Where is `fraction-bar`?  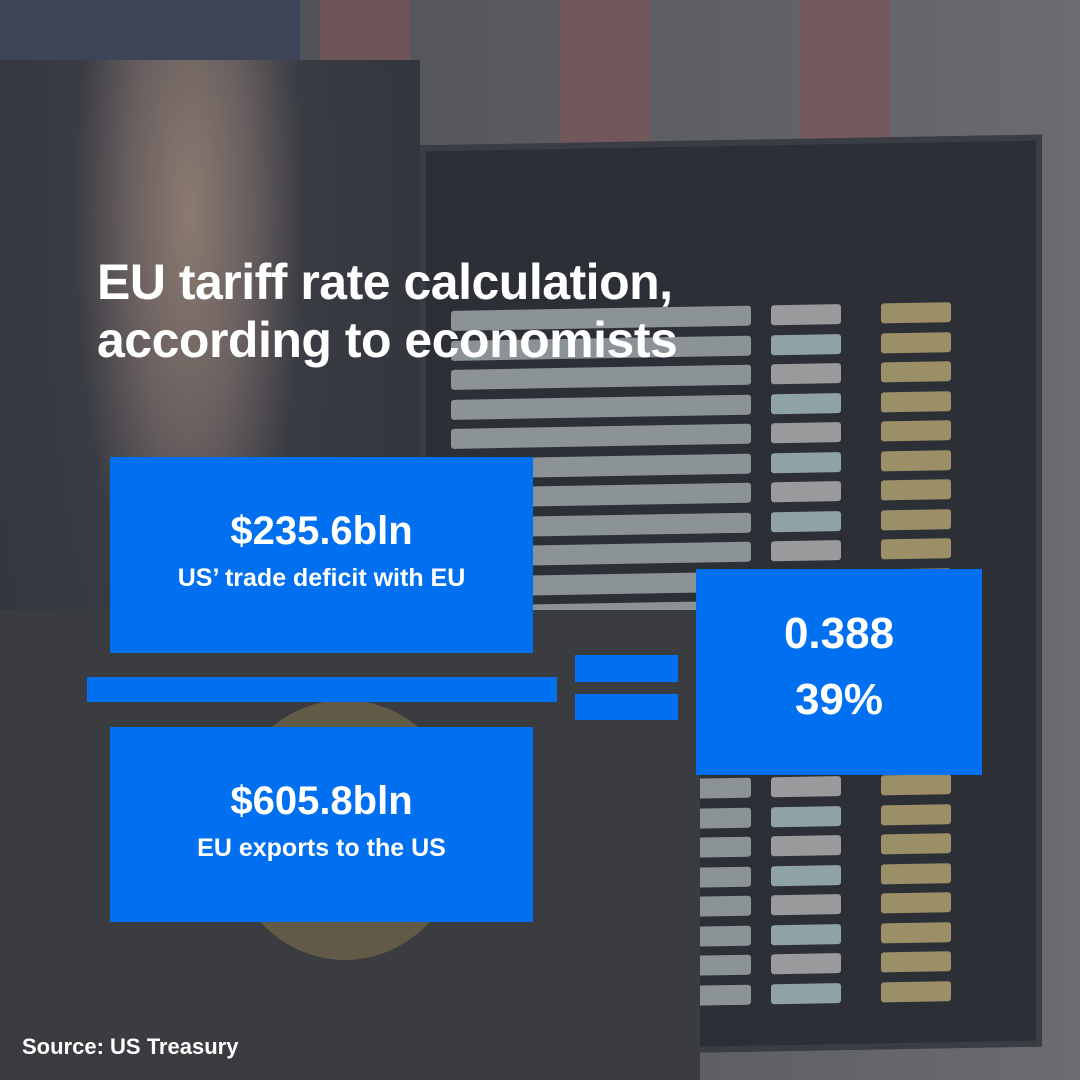 fraction-bar is located at coordinates (322, 689).